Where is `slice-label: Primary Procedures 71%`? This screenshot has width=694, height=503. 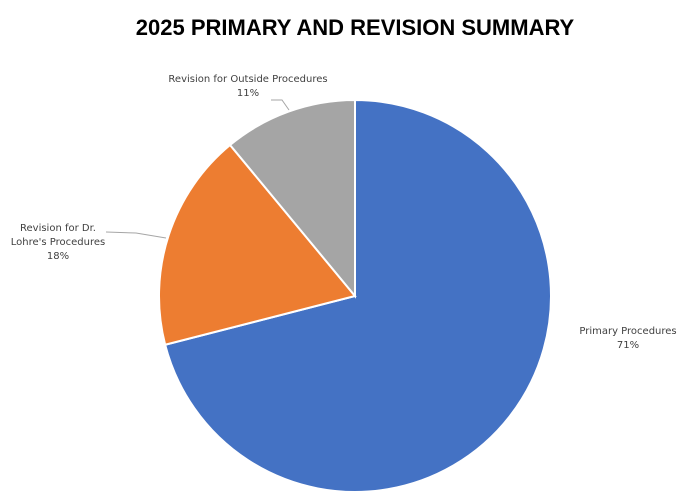 slice-label: Primary Procedures 71% is located at coordinates (627, 339).